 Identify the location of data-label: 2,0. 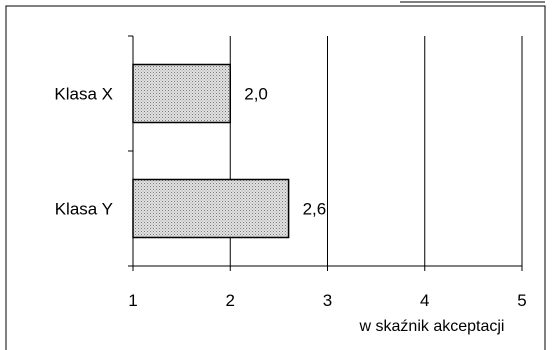
(256, 94).